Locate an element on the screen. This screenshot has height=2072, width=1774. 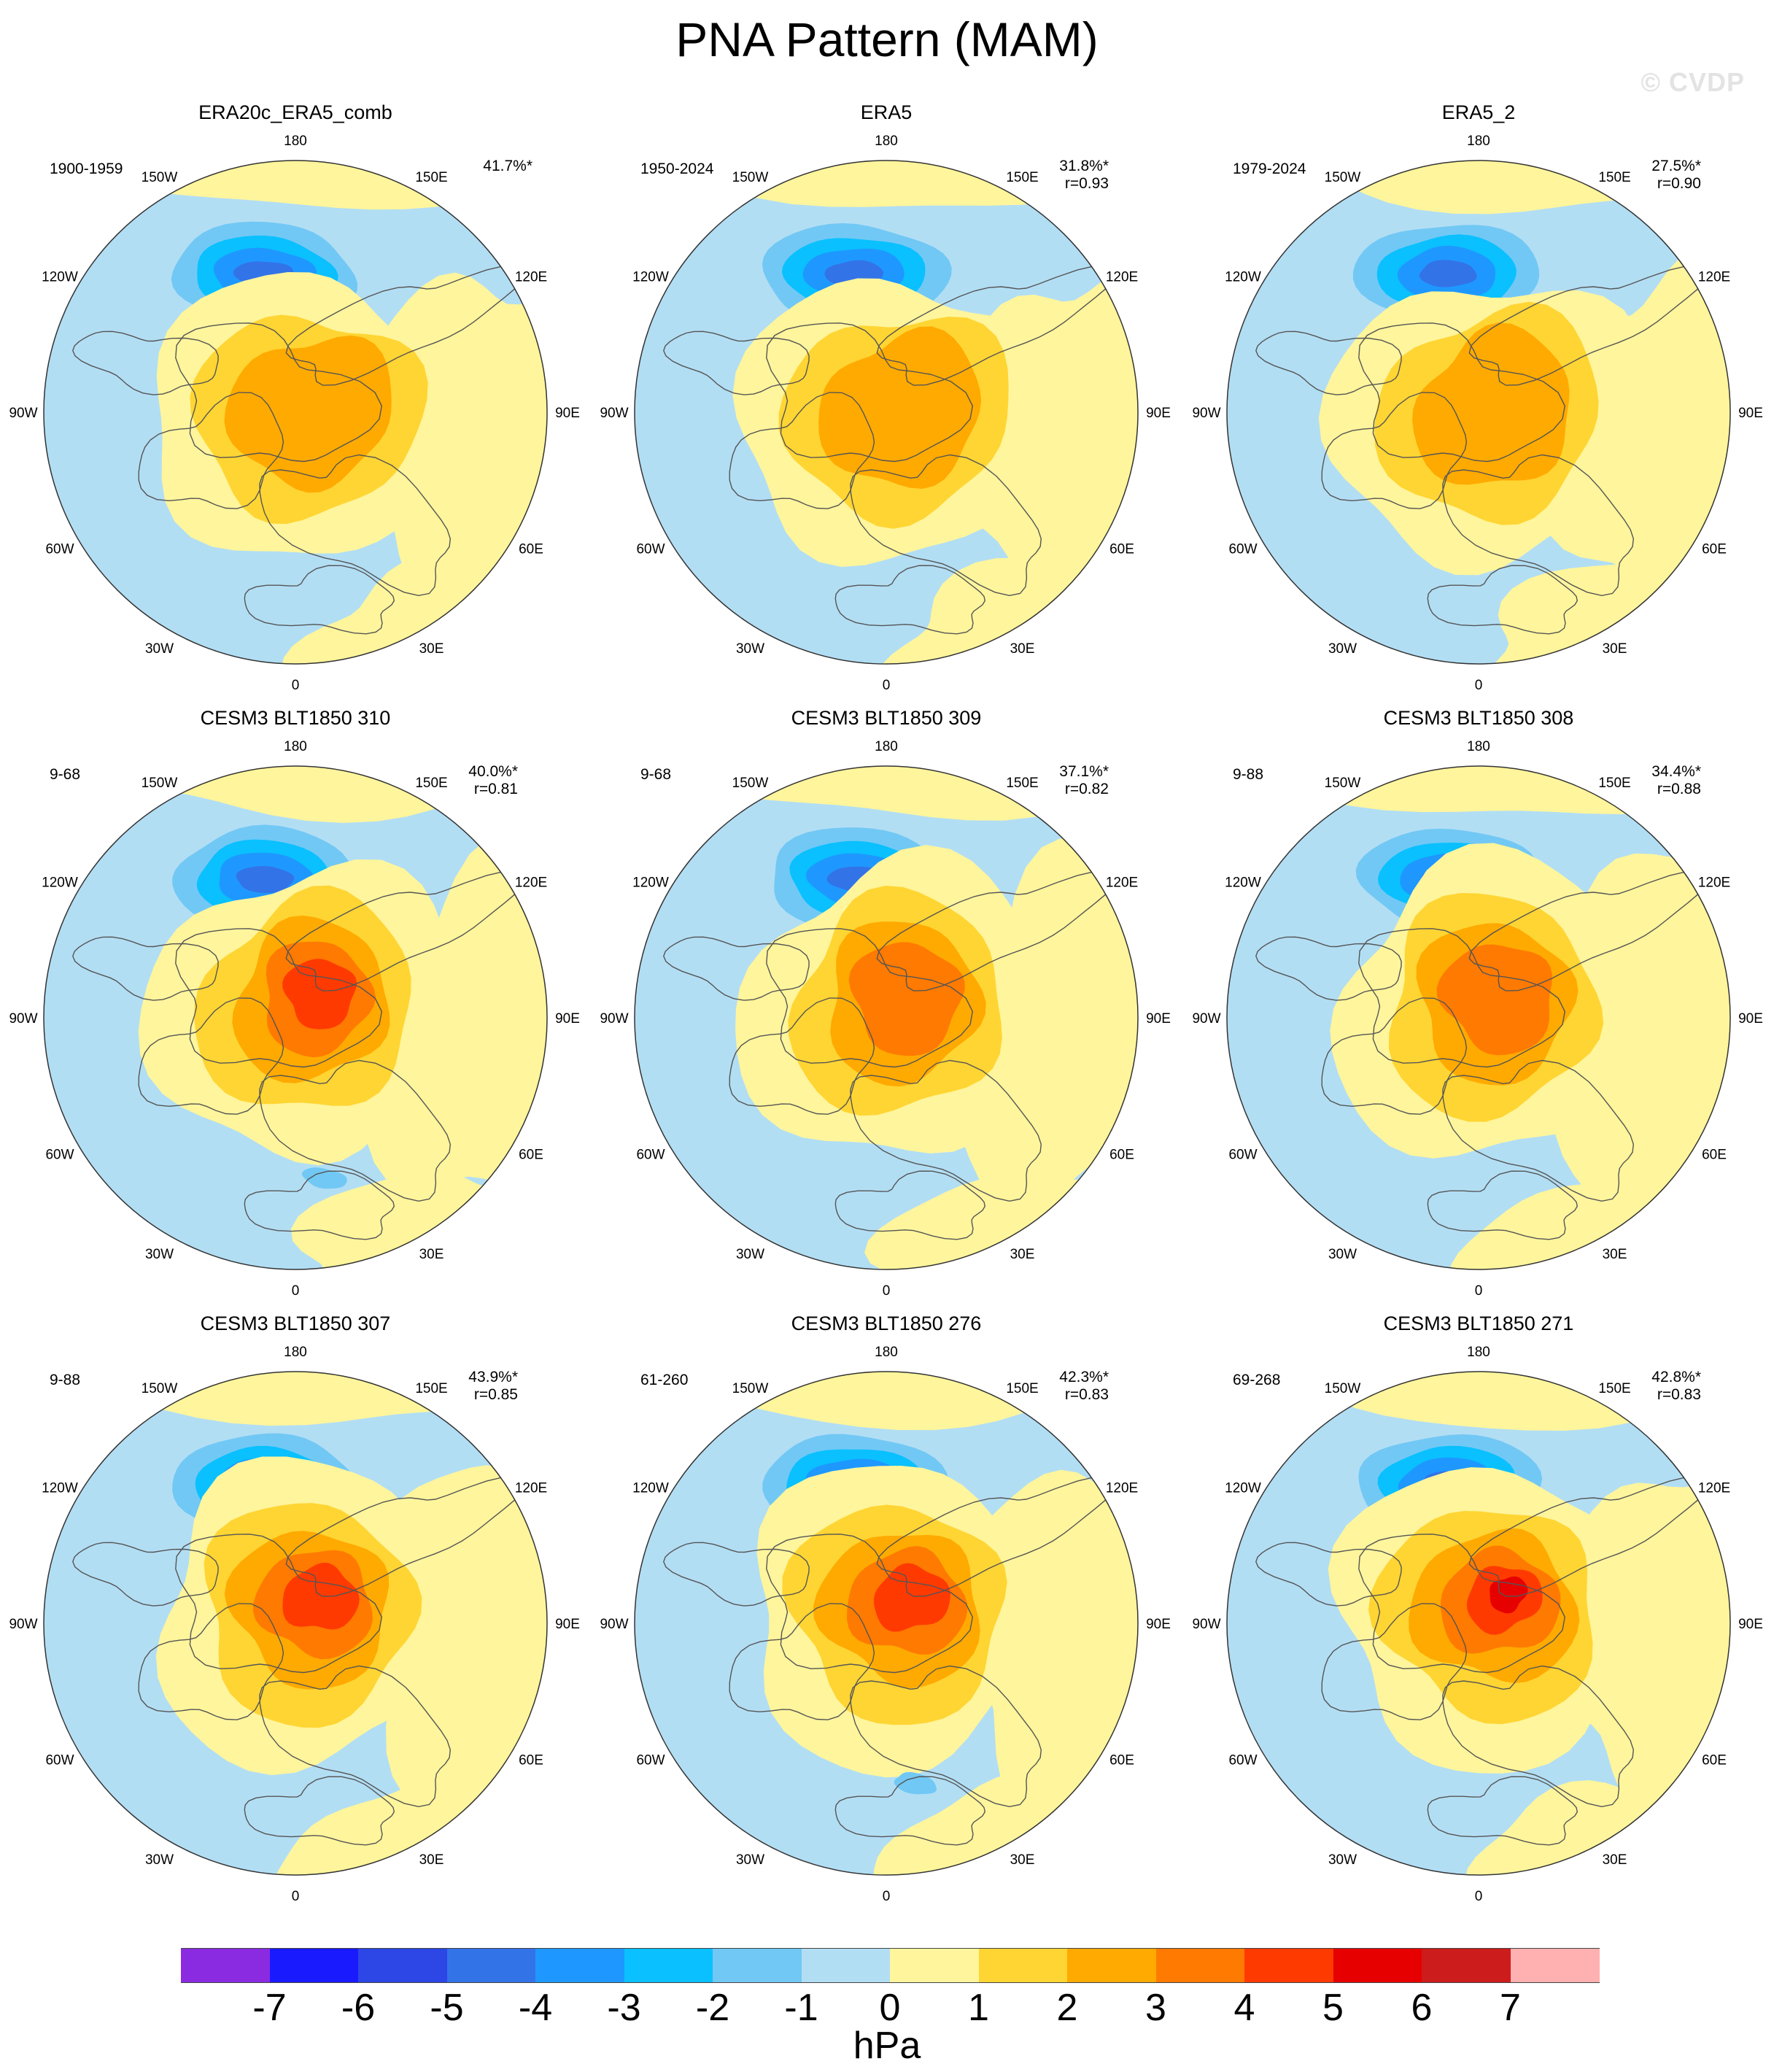
pattern-correlation: r=0.90 is located at coordinates (1679, 183).